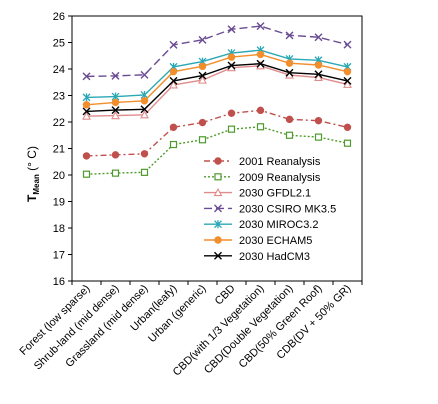 This screenshot has width=438, height=404. I want to click on legend-label: 2001 Reanalysis, so click(280, 162).